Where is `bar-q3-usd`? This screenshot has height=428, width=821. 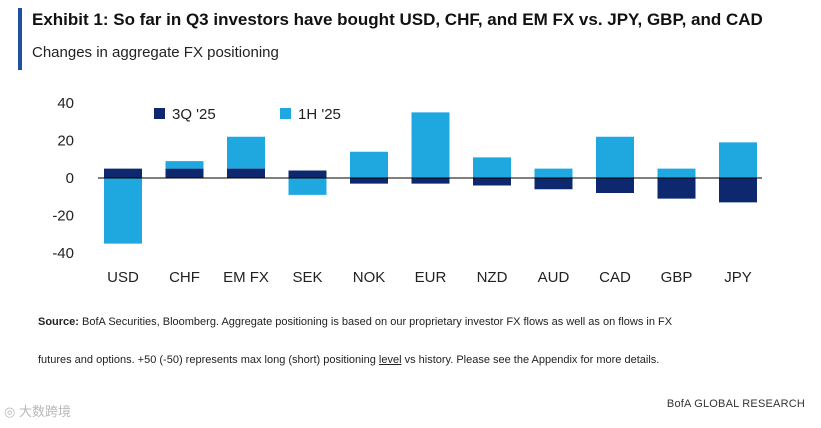 bar-q3-usd is located at coordinates (123, 173).